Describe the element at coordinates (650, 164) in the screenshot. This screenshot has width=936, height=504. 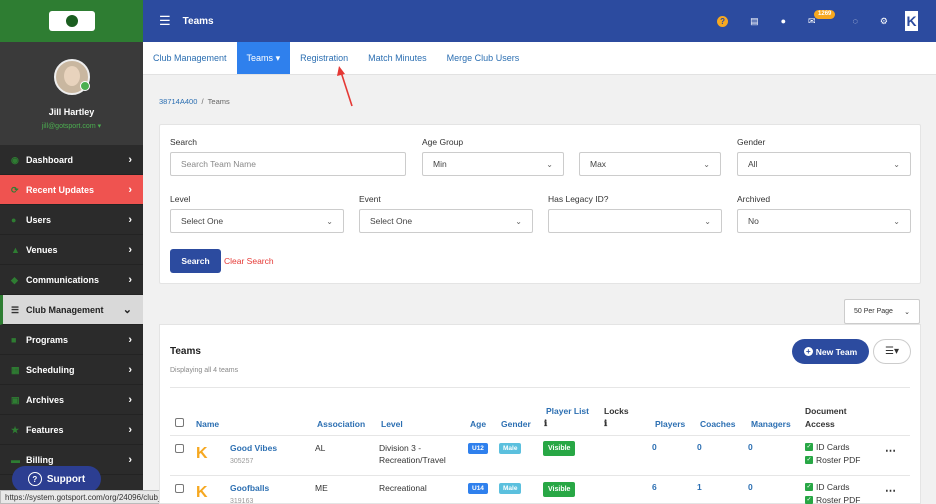
I see `age-max-select: Max ⌄` at that location.